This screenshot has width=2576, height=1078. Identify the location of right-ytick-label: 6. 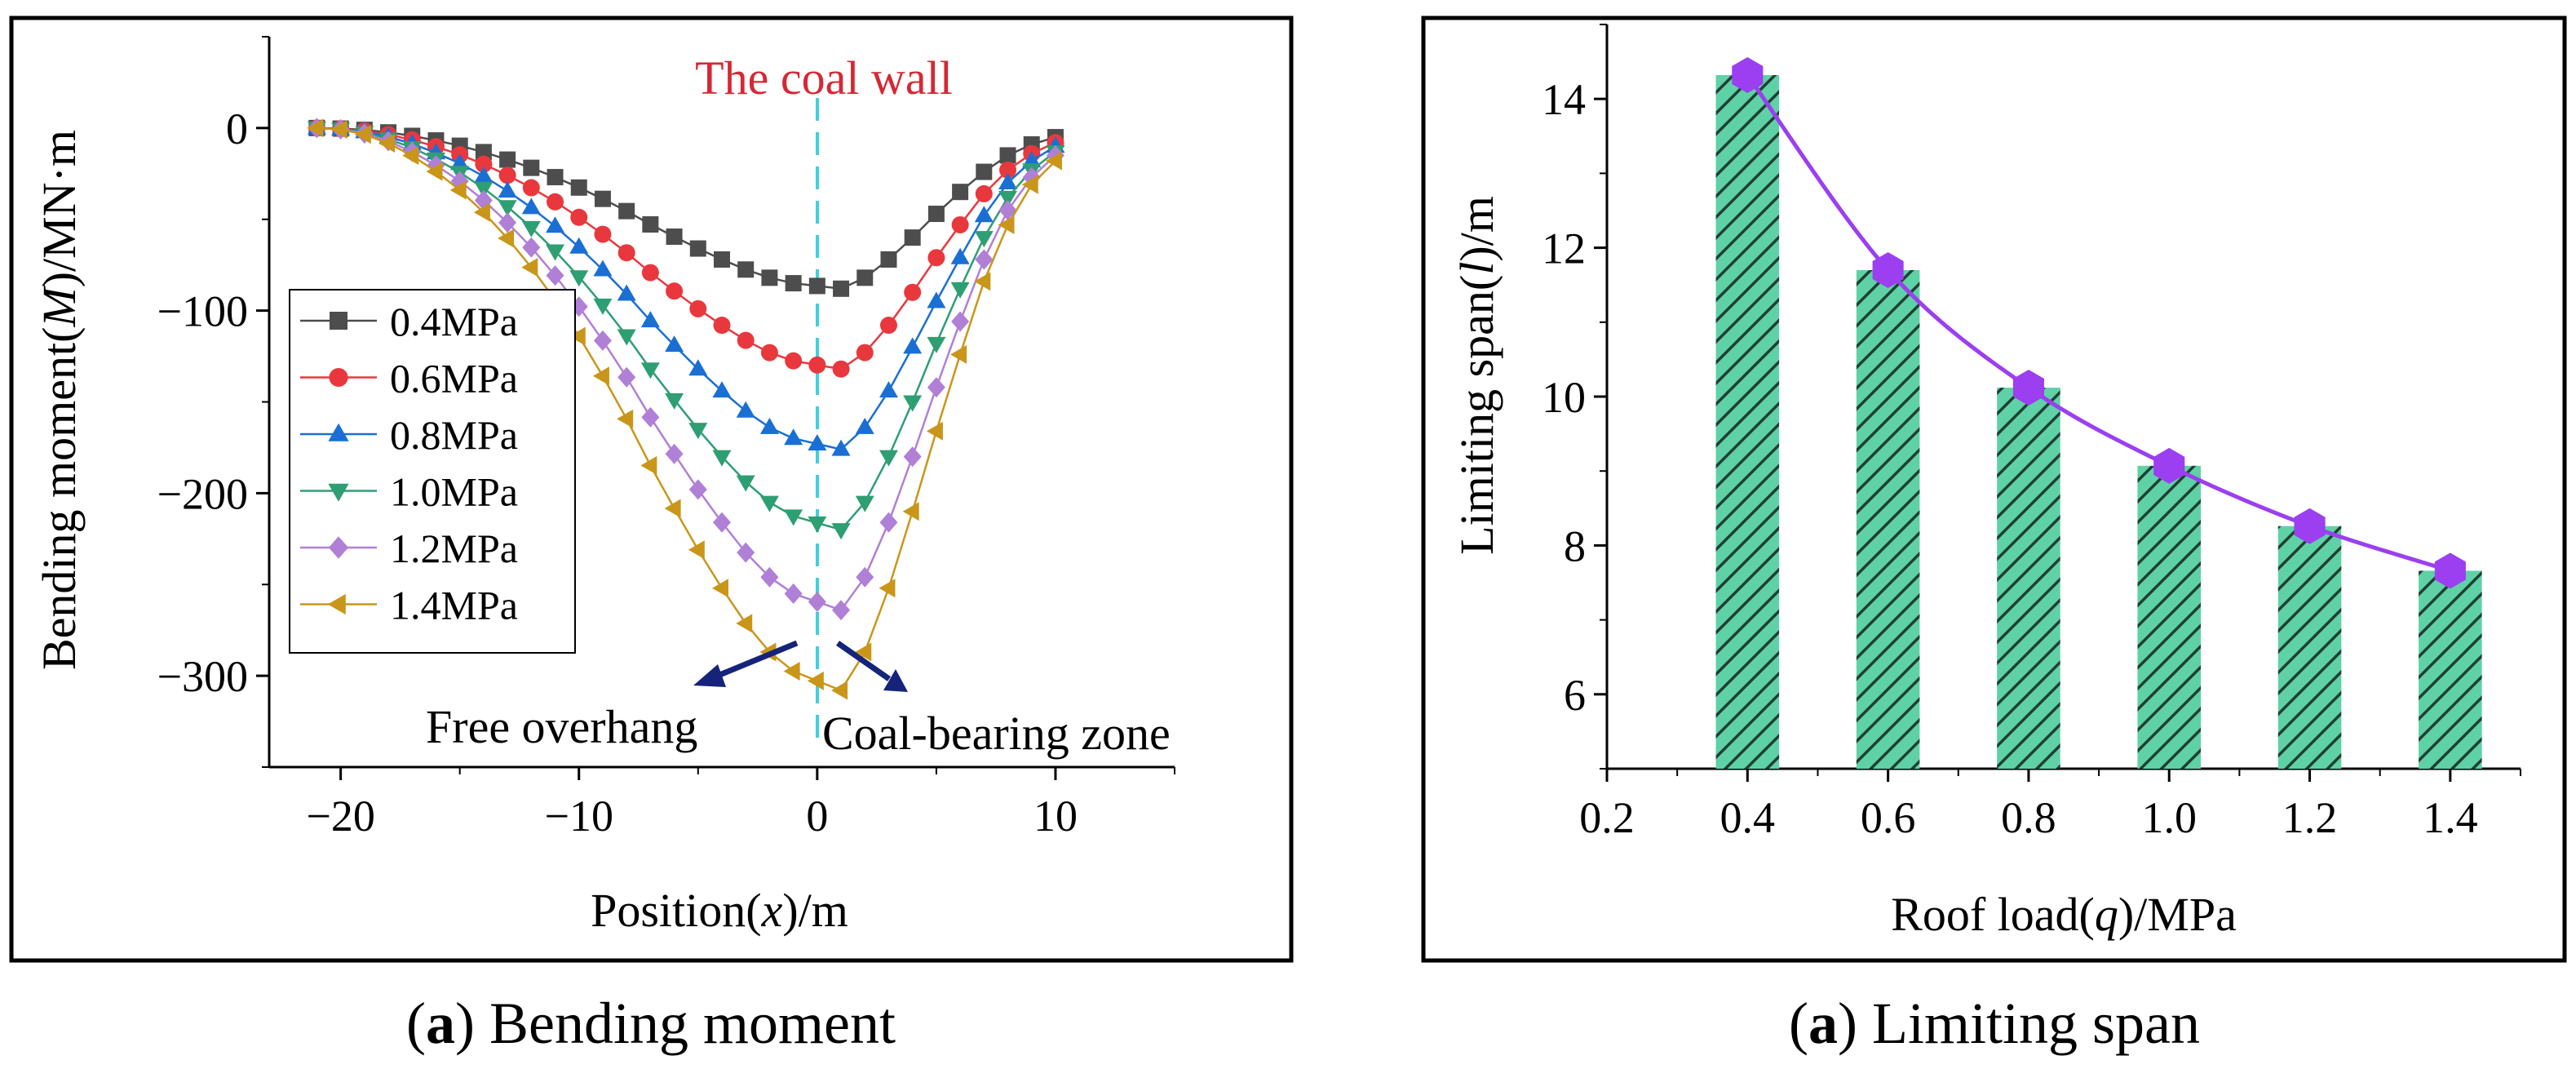
(1575, 695).